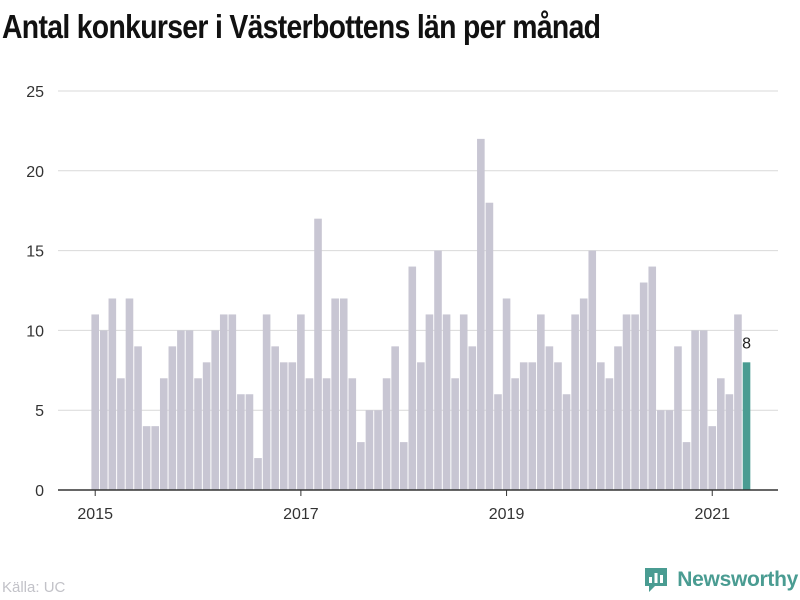 This screenshot has height=600, width=800. What do you see at coordinates (35, 252) in the screenshot?
I see `y-tick-label: 15` at bounding box center [35, 252].